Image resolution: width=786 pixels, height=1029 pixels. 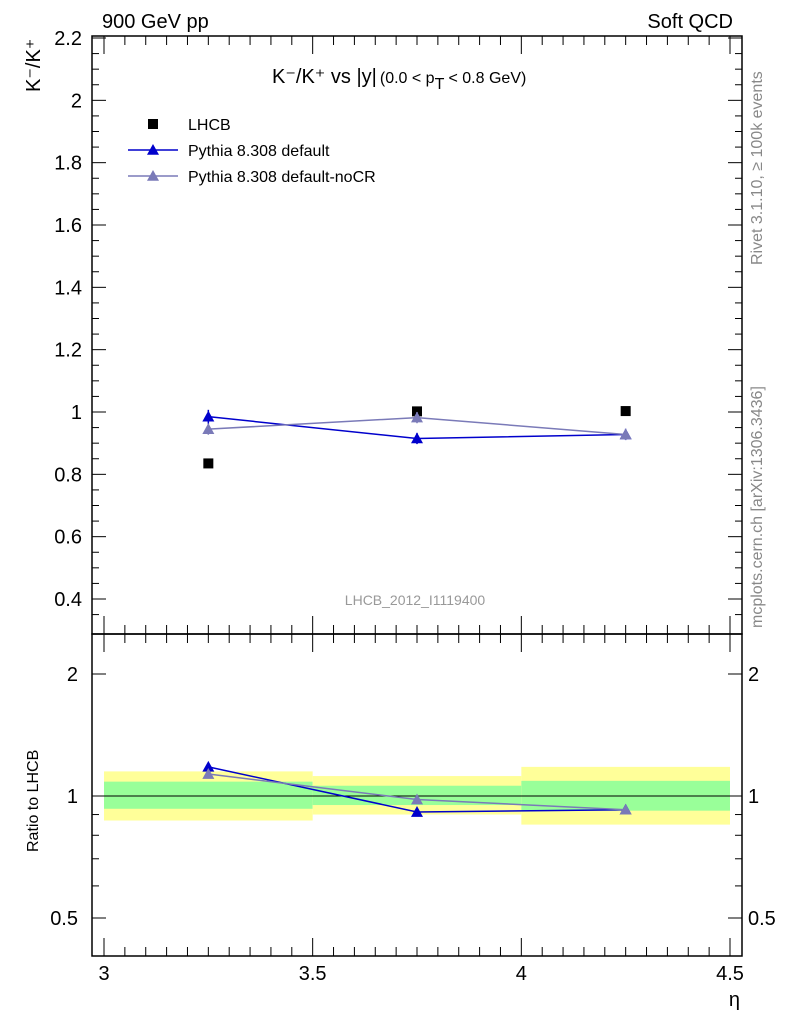 What do you see at coordinates (415, 600) in the screenshot?
I see `analysis-id: LHCB_2012_I1119400` at bounding box center [415, 600].